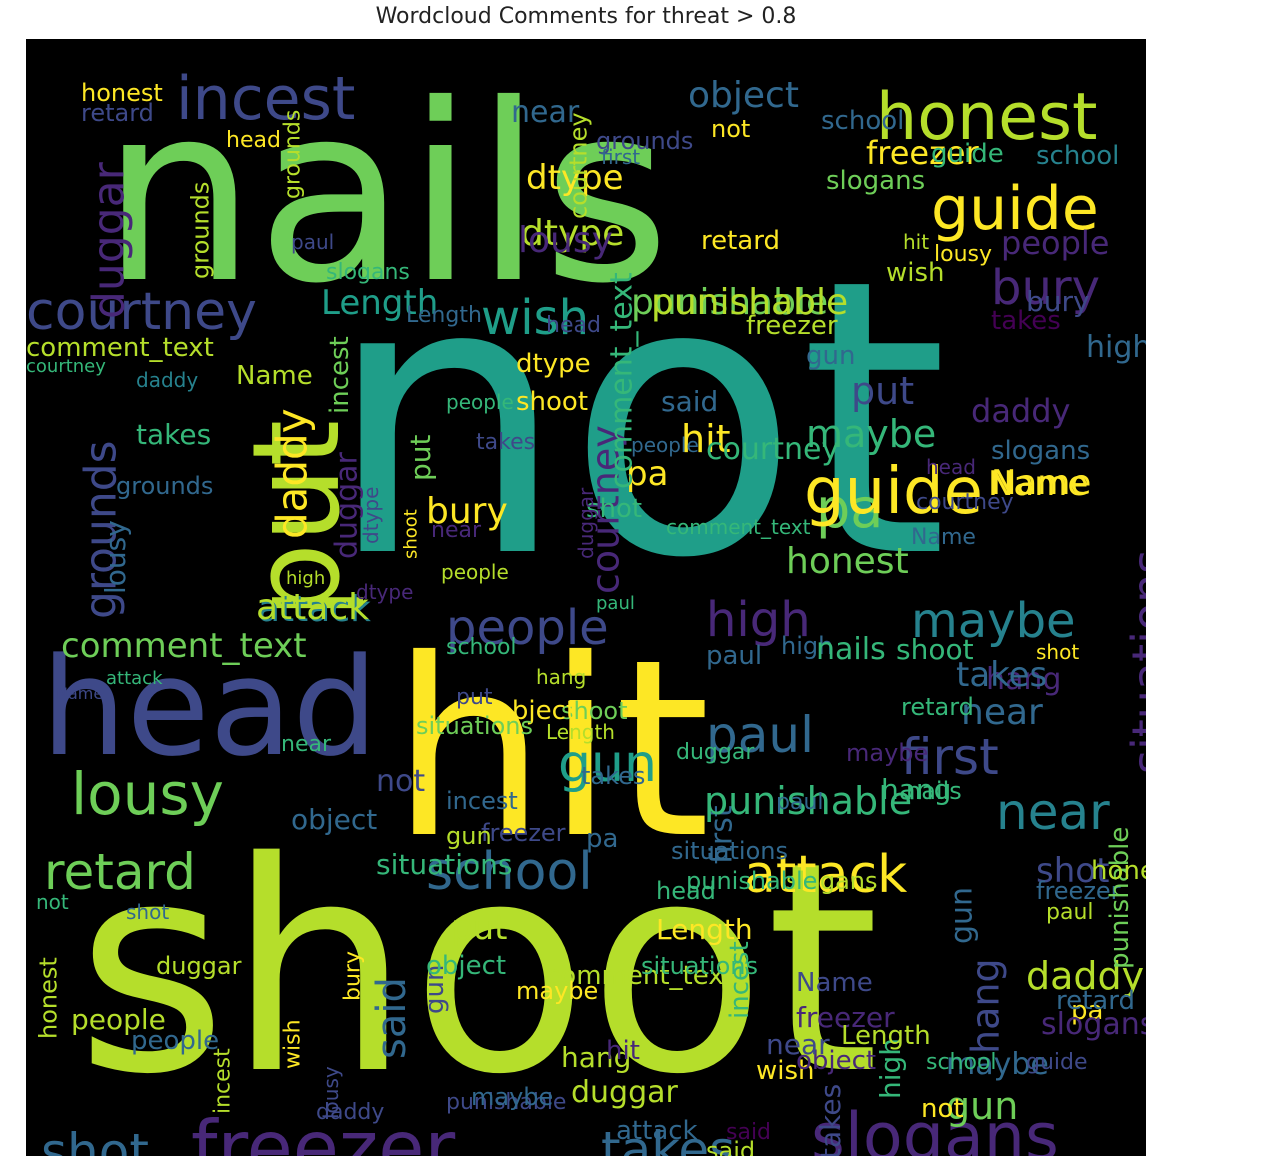 This screenshot has height=1156, width=1264. What do you see at coordinates (943, 537) in the screenshot?
I see `word-name: Name` at bounding box center [943, 537].